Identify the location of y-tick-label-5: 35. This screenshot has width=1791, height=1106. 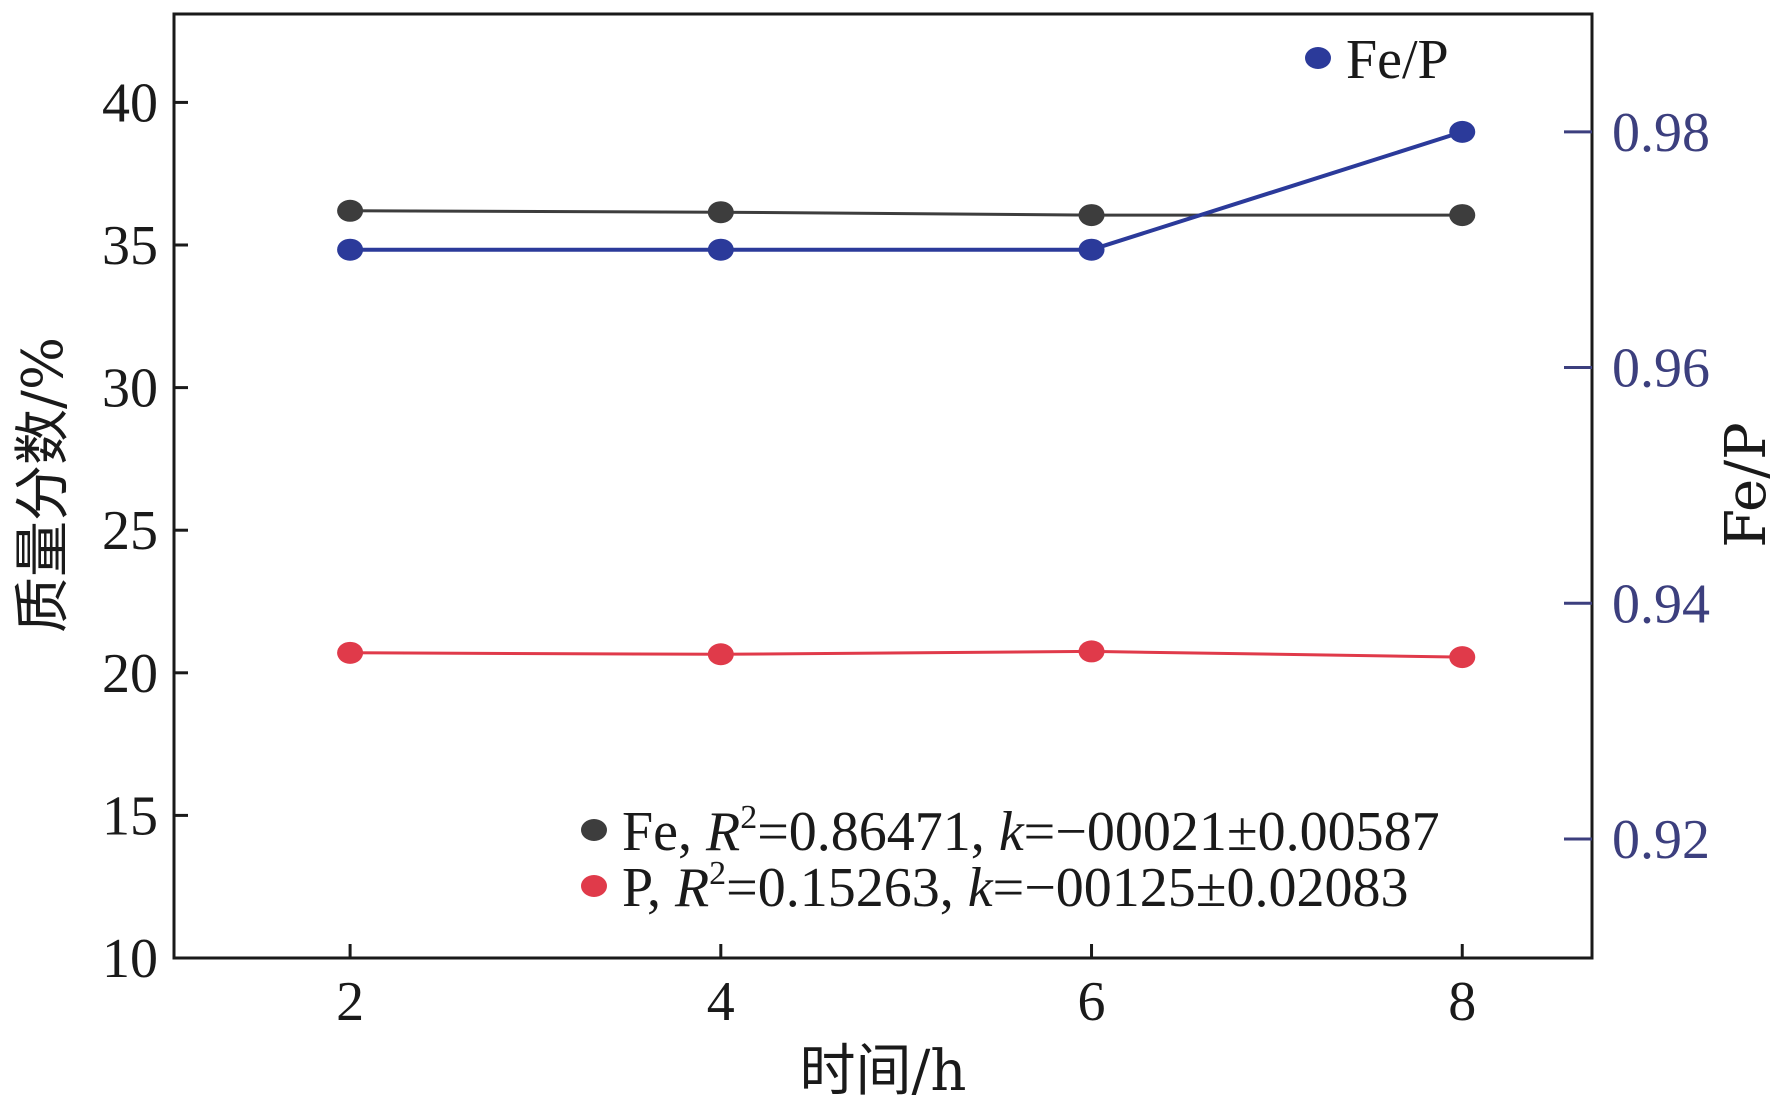
(130, 246).